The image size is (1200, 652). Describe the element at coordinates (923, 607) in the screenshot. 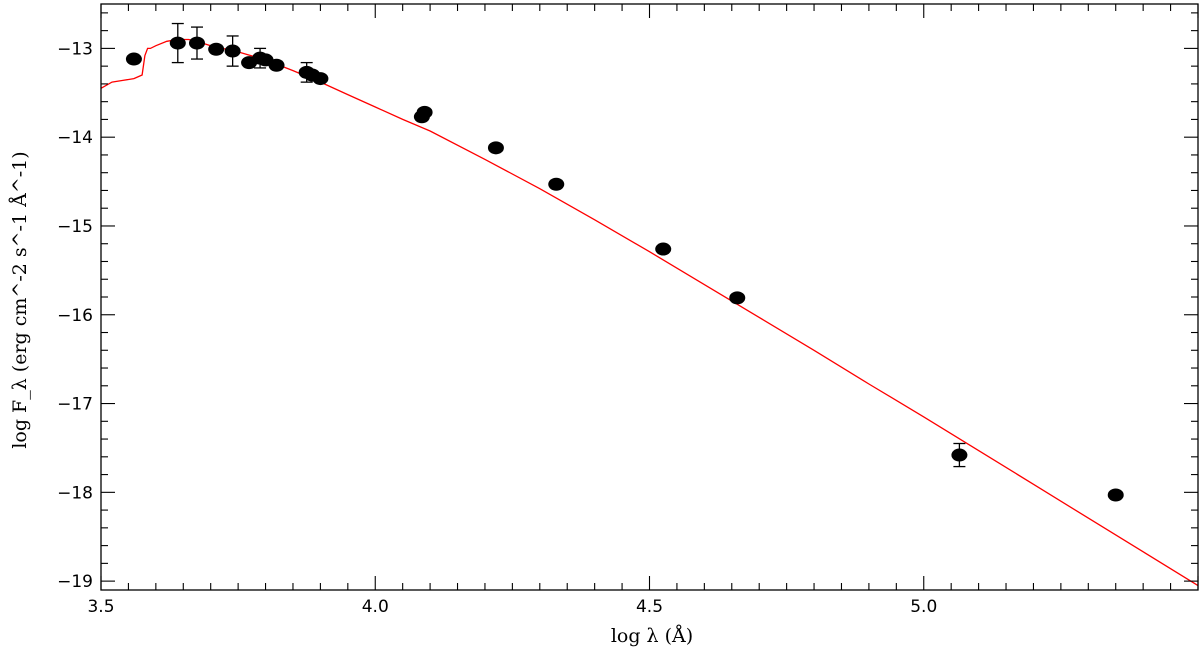

I see `x-tick-label: 5.0` at that location.